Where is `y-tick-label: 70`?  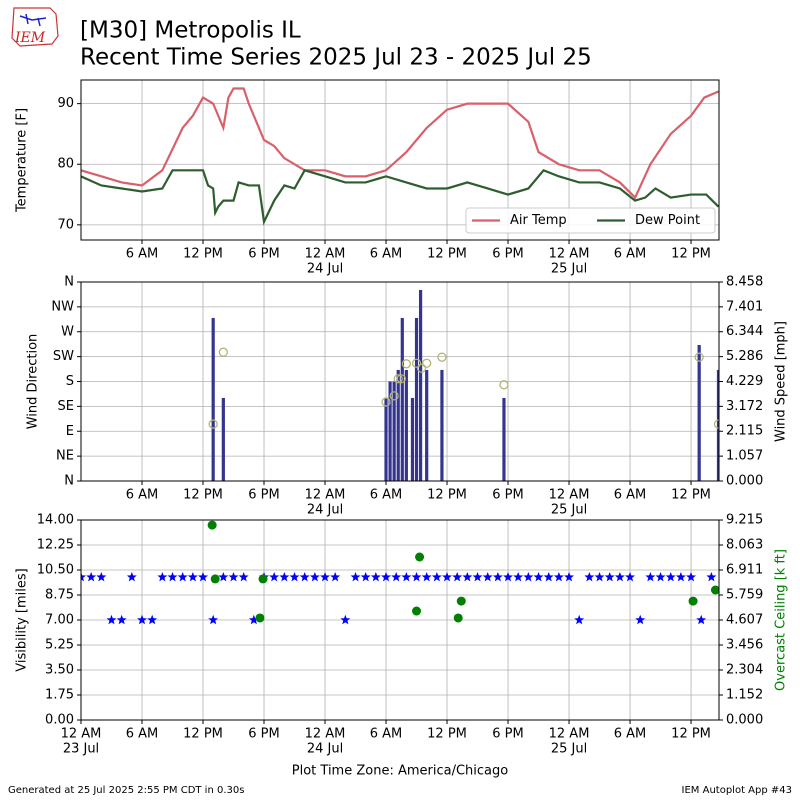 y-tick-label: 70 is located at coordinates (65, 224).